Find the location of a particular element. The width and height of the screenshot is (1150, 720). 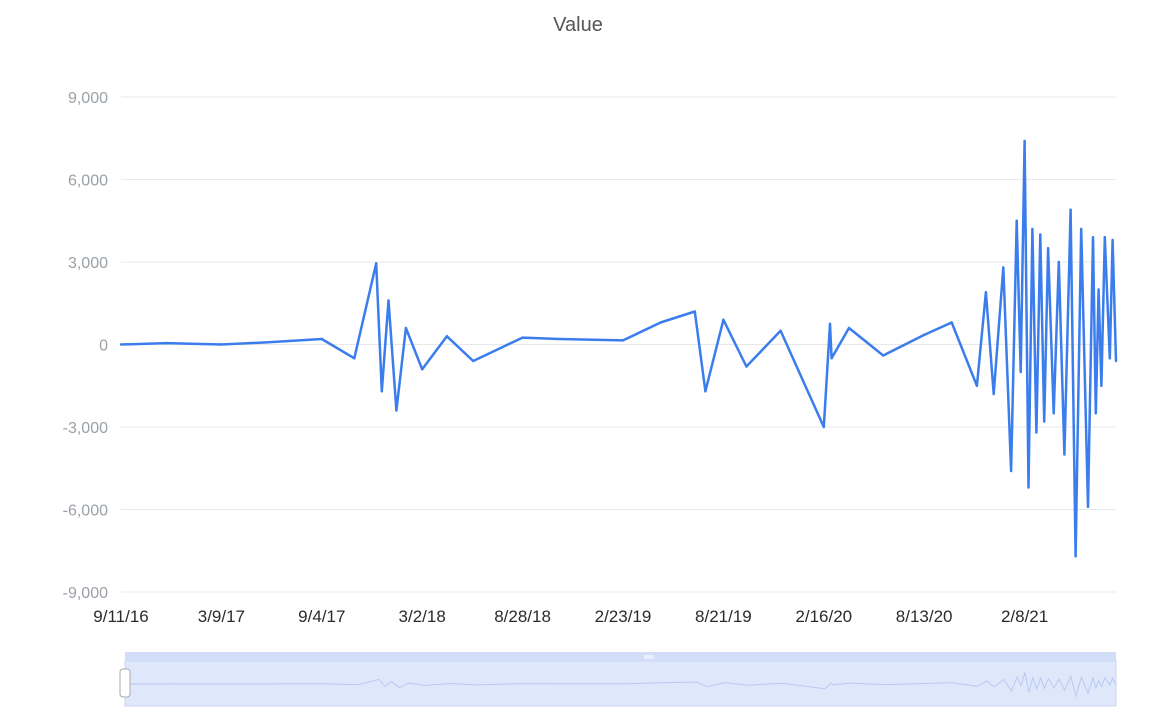

y-tick-label: -9,000 is located at coordinates (85, 593).